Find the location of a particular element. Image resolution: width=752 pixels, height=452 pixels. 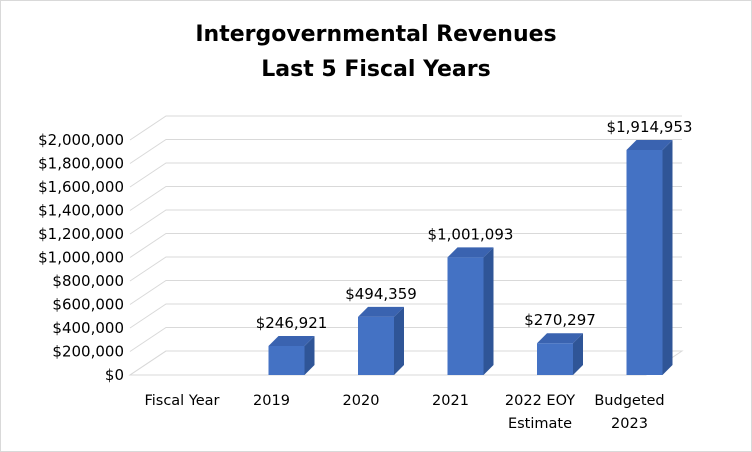

y-tick-label: $400,000 is located at coordinates (88, 328).